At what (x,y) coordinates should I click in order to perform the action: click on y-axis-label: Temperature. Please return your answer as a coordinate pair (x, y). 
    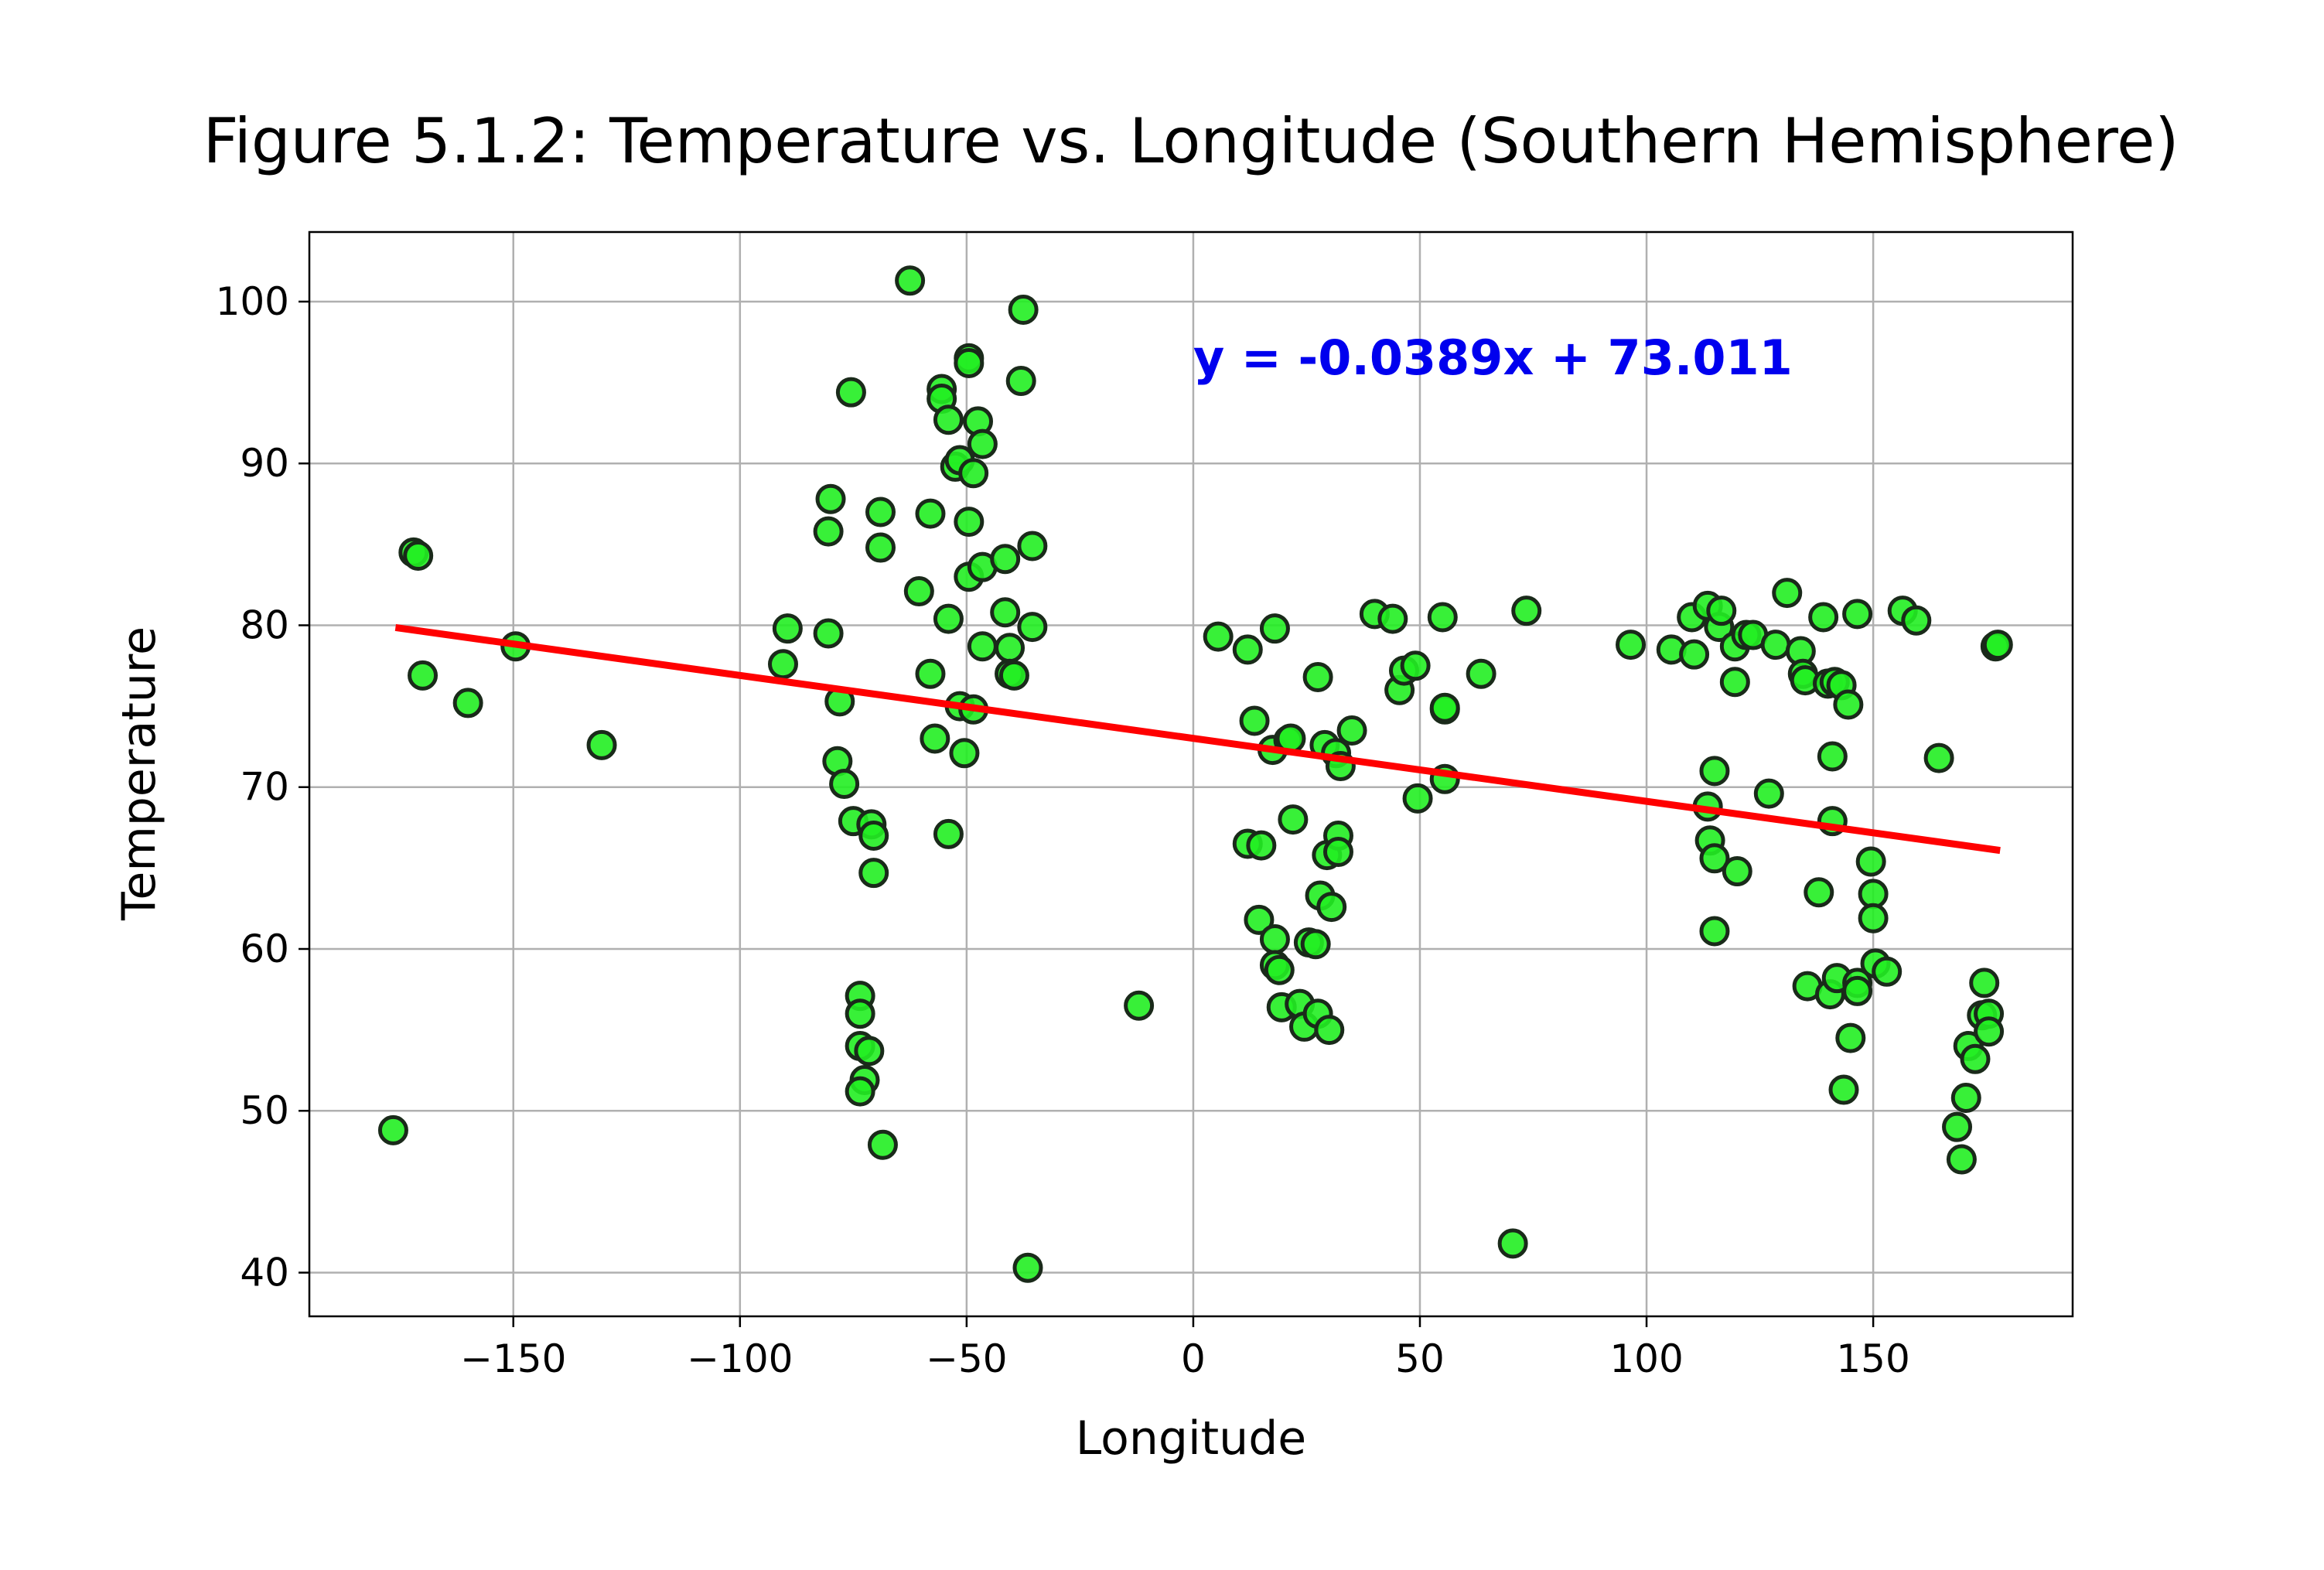
    Looking at the image, I should click on (139, 773).